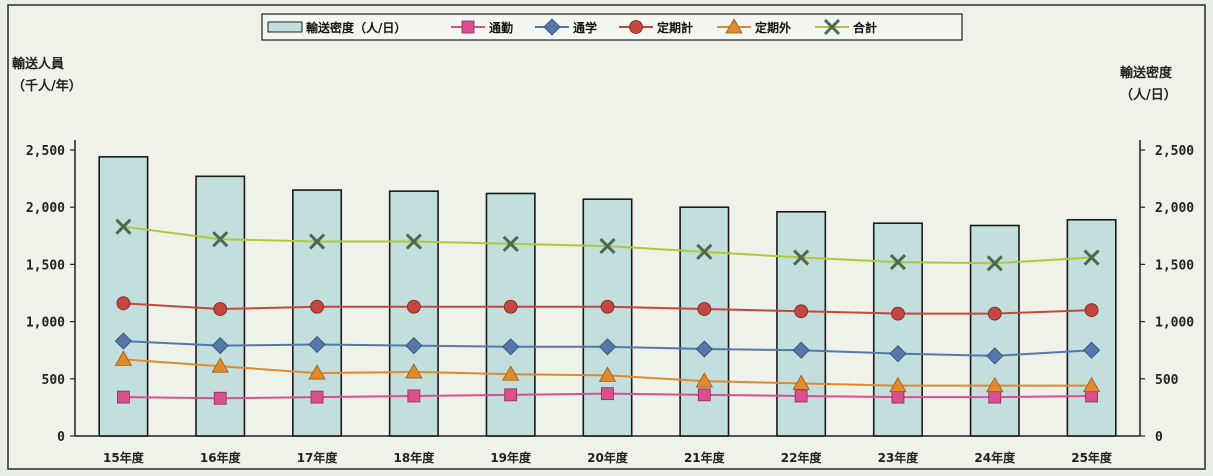 The width and height of the screenshot is (1213, 476). I want to click on category-label: 16年度, so click(221, 457).